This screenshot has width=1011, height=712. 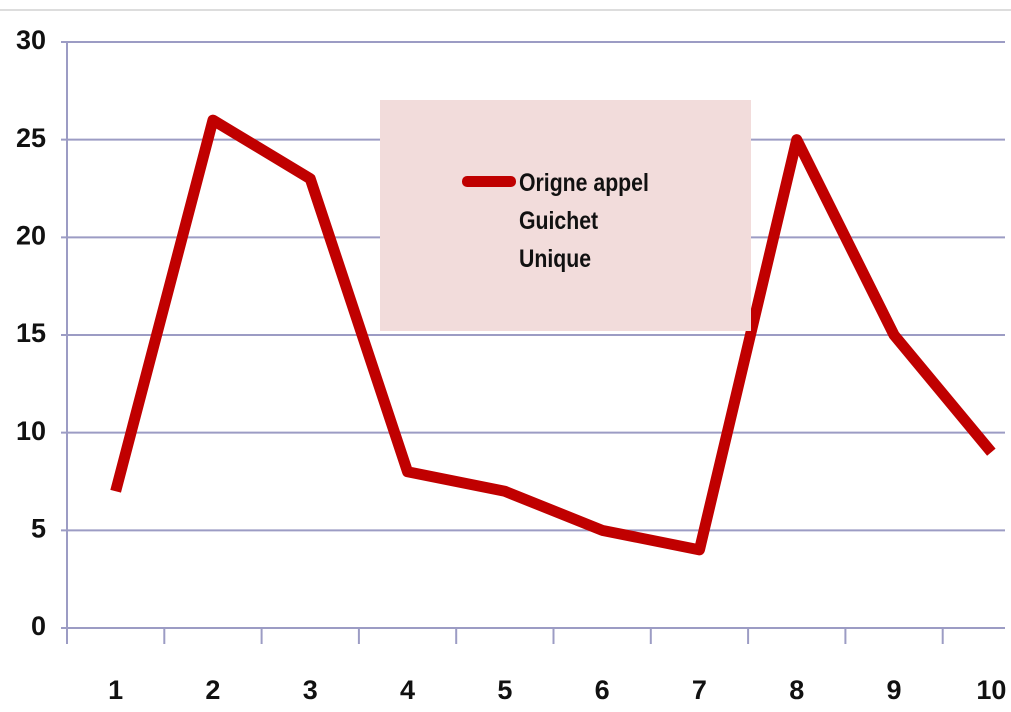 I want to click on x-tick-label: 6, so click(x=602, y=690).